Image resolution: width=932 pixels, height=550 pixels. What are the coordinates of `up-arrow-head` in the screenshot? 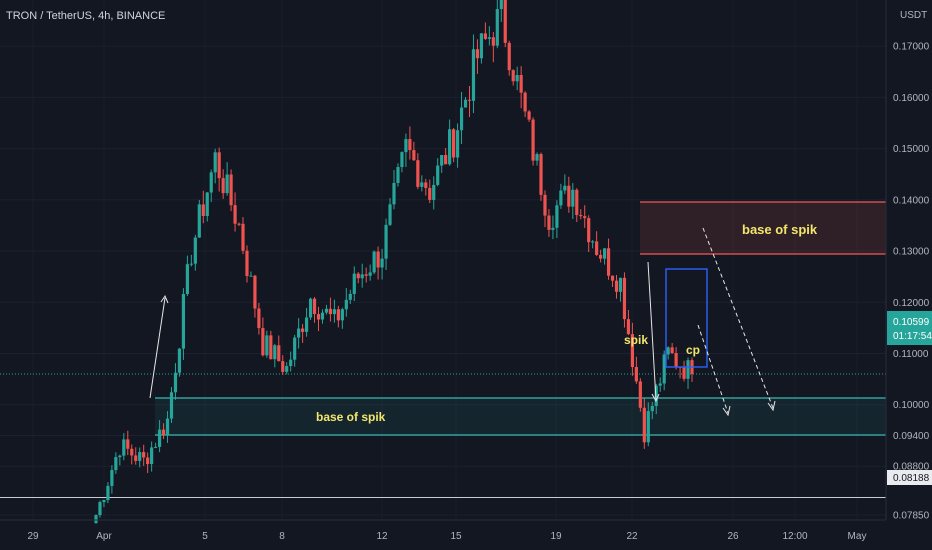 It's located at (164, 299).